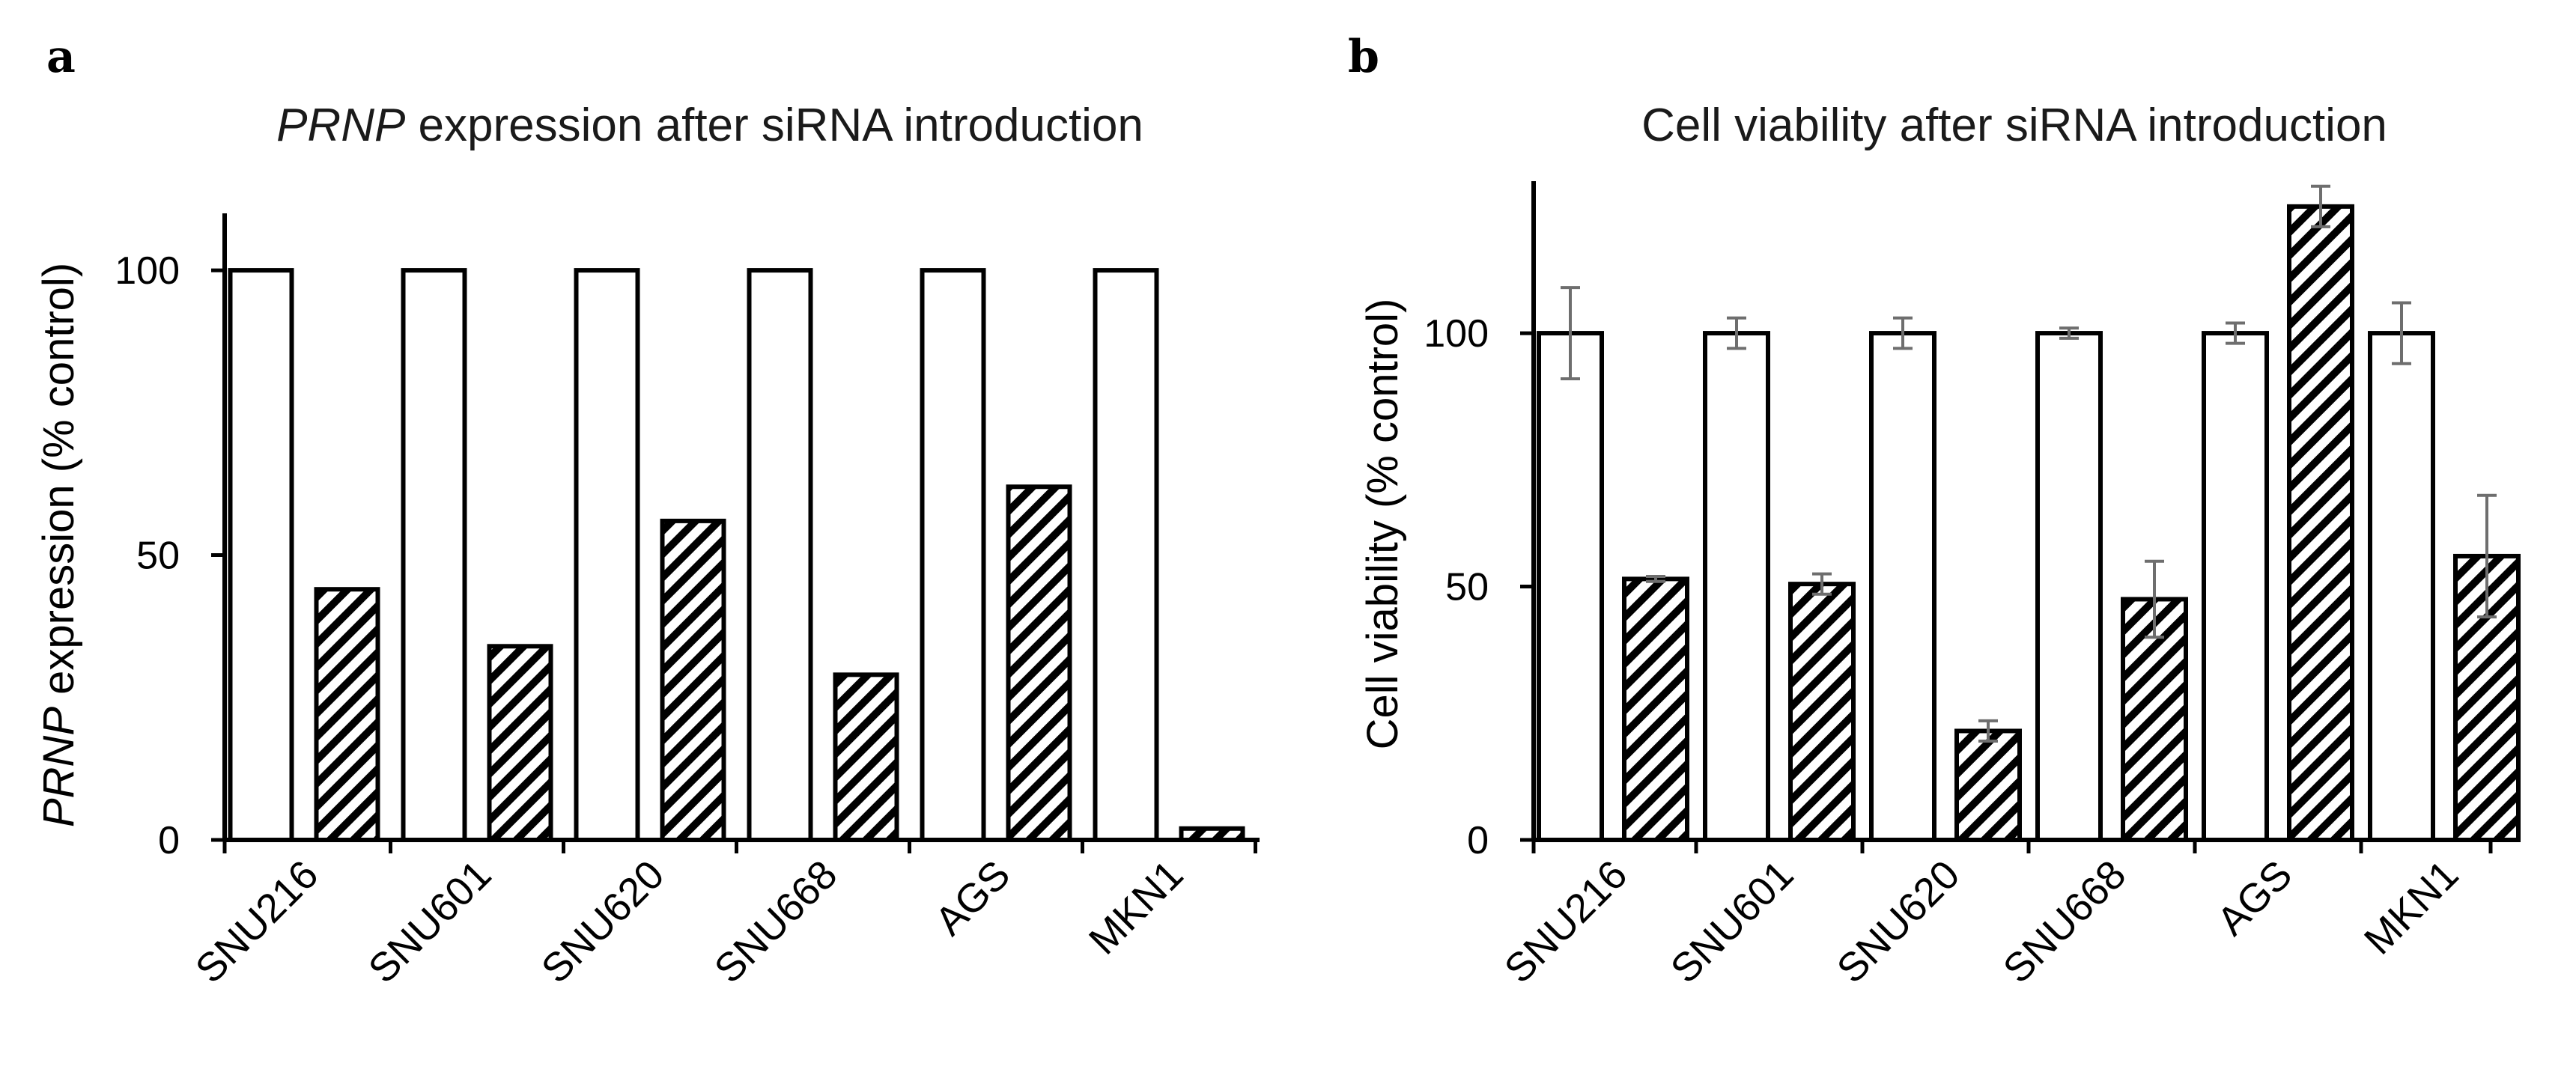 The image size is (2576, 1066). I want to click on panel-b-error-bar-control-mkn1, so click(2401, 333).